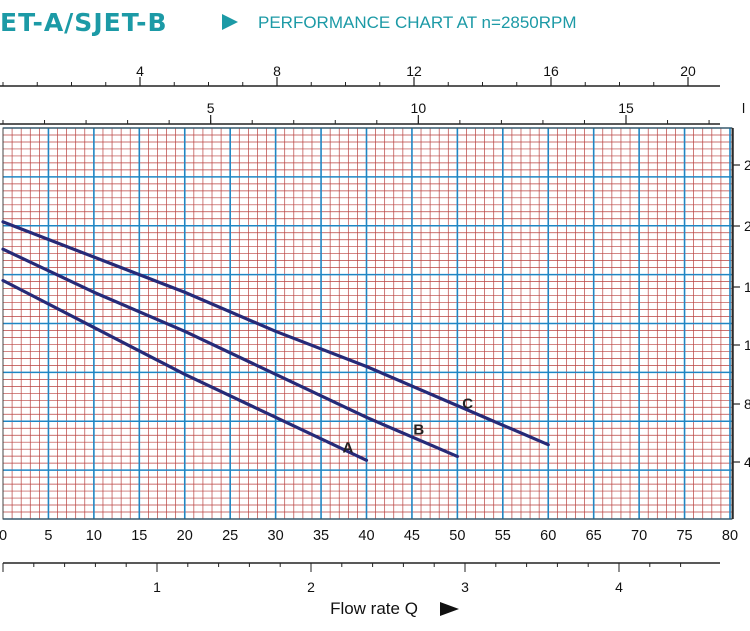  I want to click on x-tick-label: 65, so click(594, 536).